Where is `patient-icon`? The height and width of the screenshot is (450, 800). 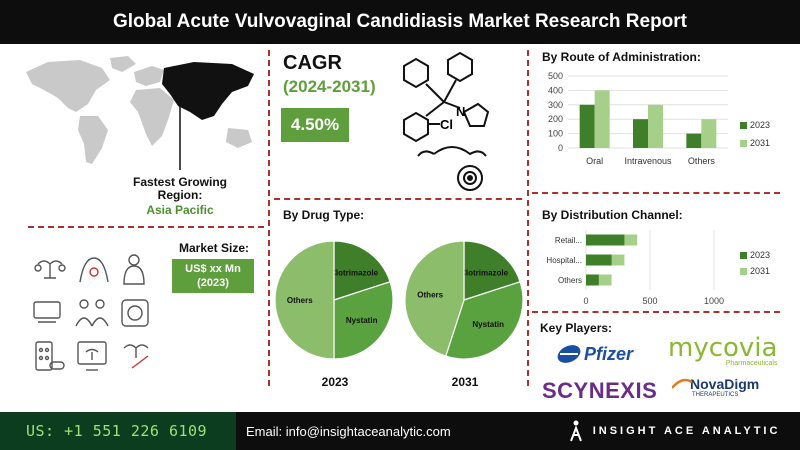 patient-icon is located at coordinates (134, 269).